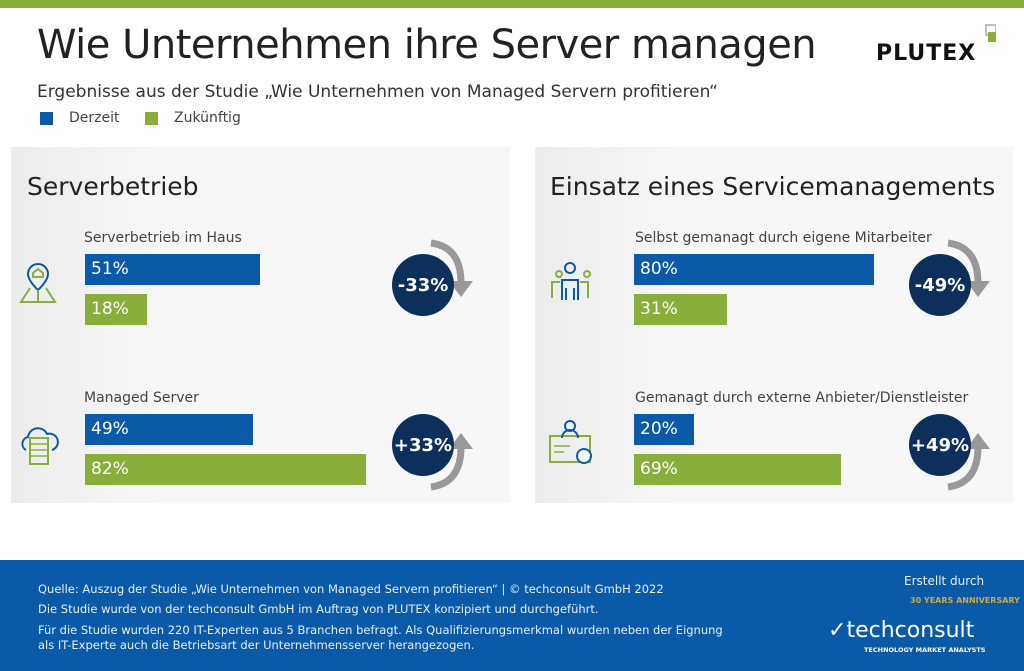 The image size is (1024, 671). I want to click on bar-value-label: 80%, so click(659, 269).